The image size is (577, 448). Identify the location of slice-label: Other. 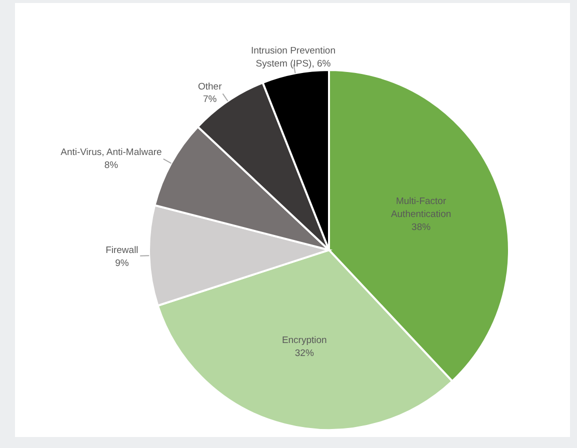
(210, 86).